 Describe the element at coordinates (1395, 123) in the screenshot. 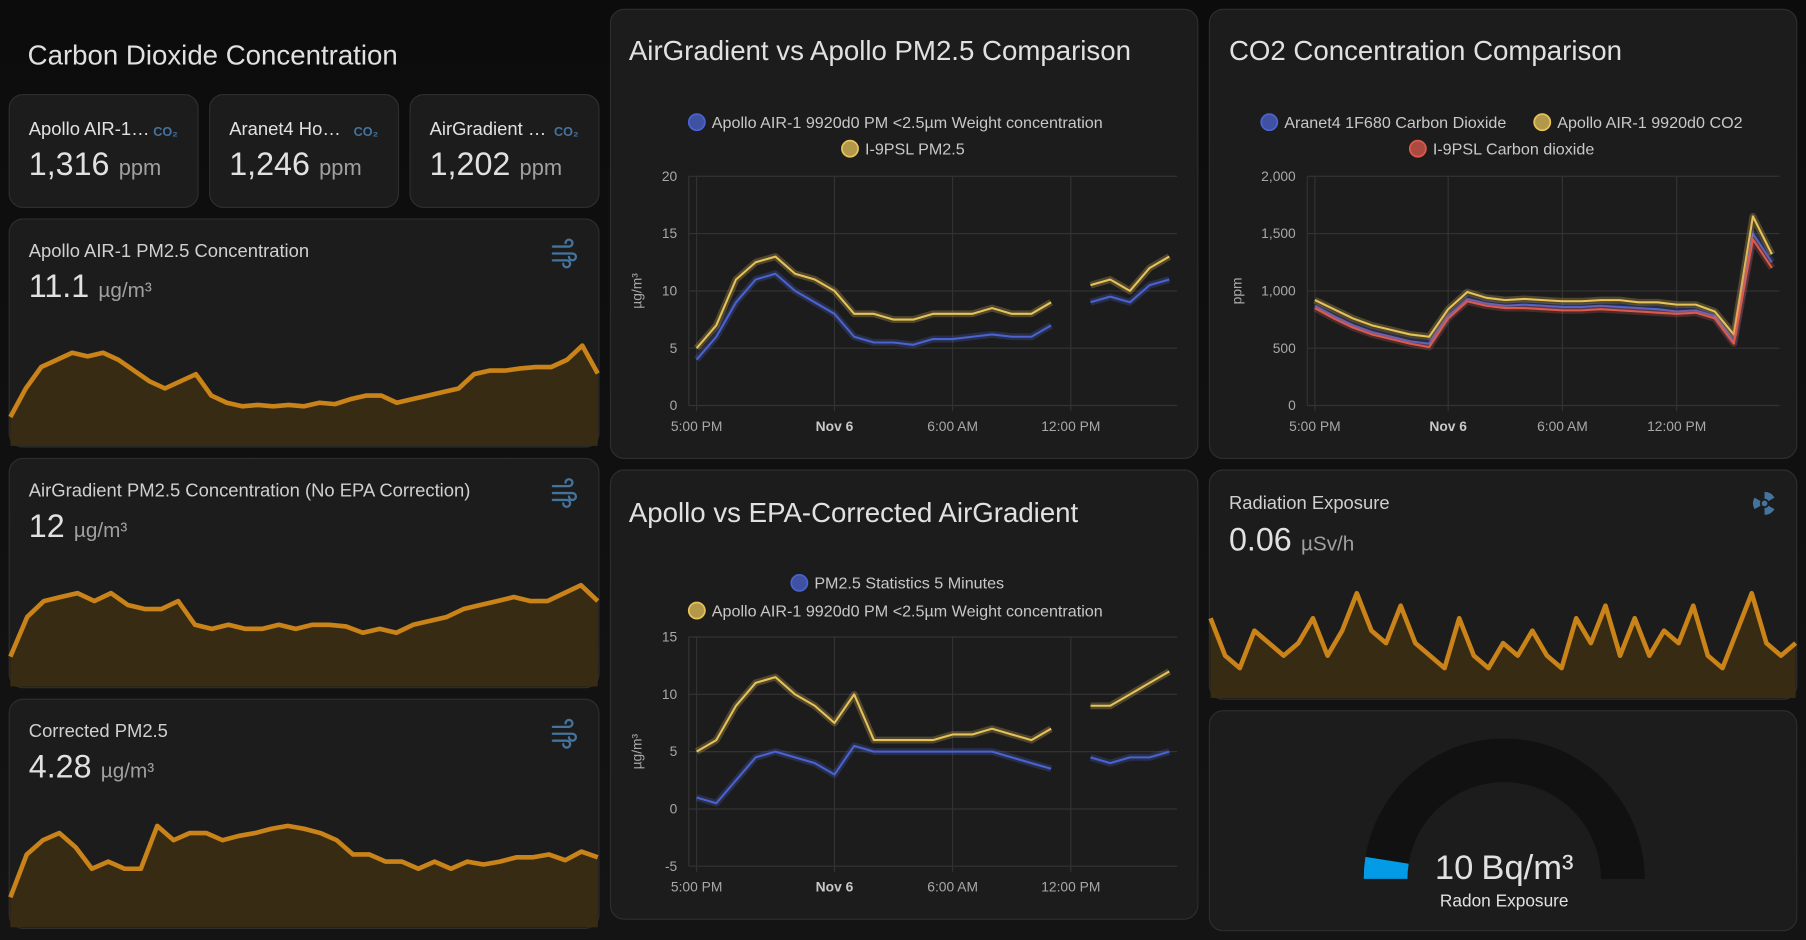

I see `legend-label: Aranet4 1F680 Carbon Dioxide` at that location.